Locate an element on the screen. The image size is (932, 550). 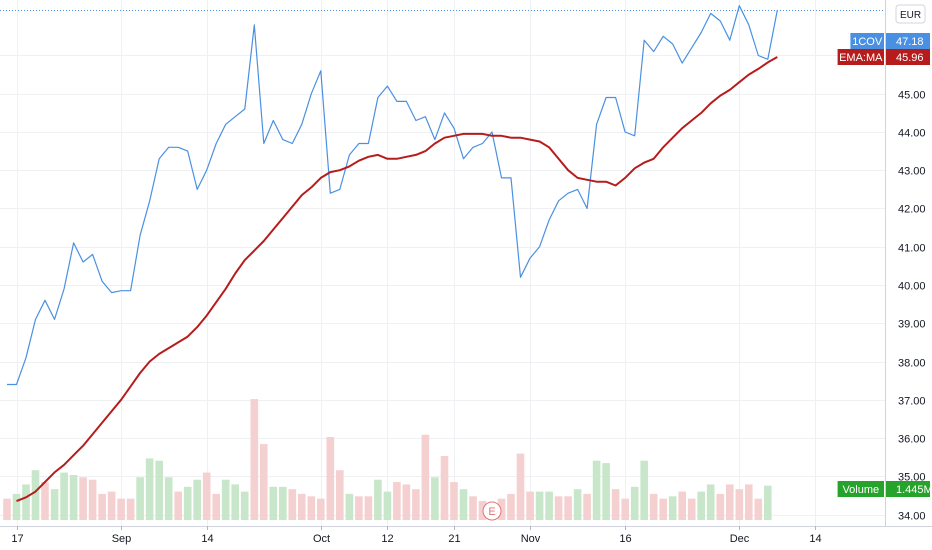
tag-1cov-value-box is located at coordinates (908, 41).